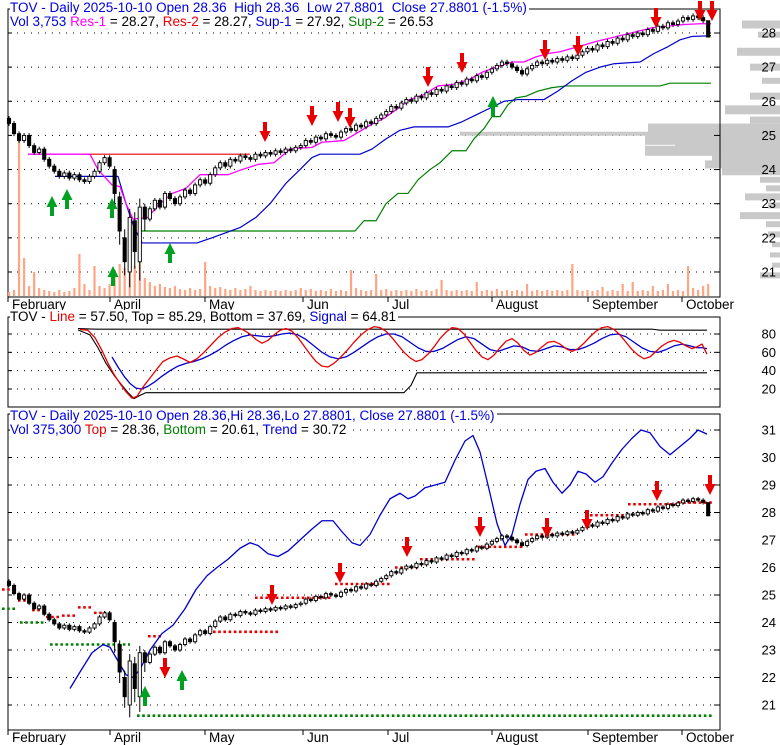  What do you see at coordinates (769, 457) in the screenshot?
I see `panel3-y-label: 30` at bounding box center [769, 457].